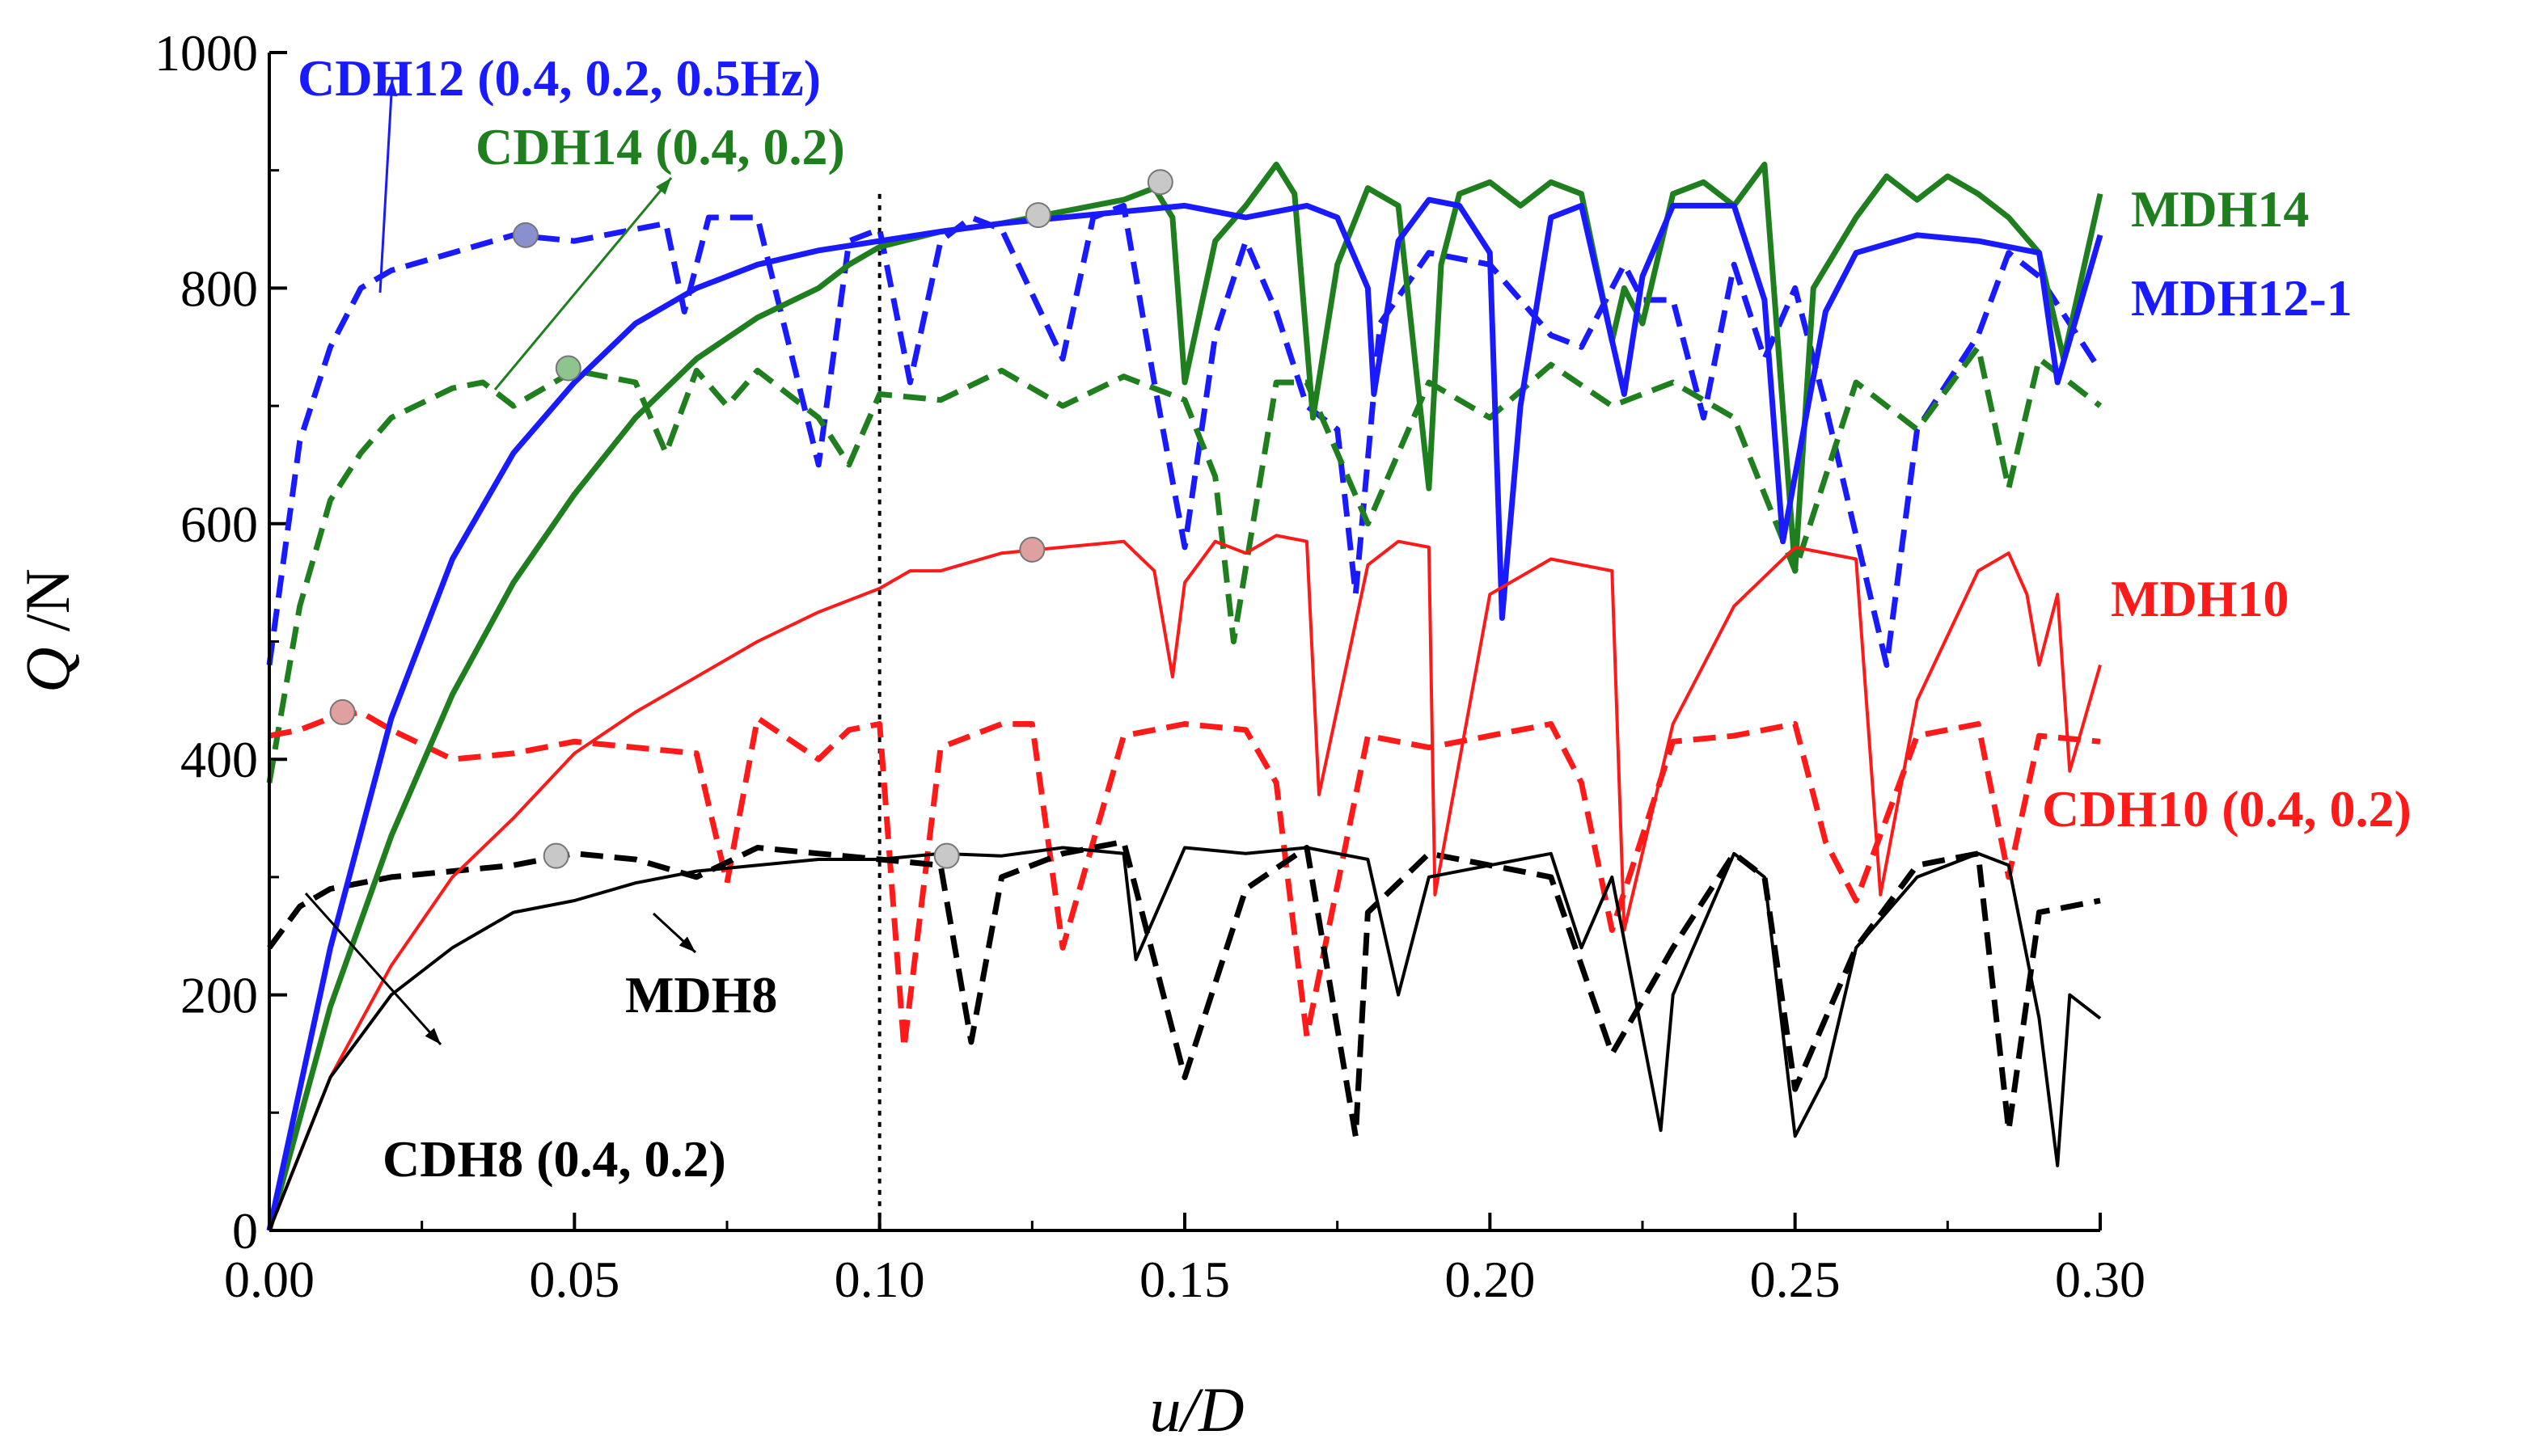 The height and width of the screenshot is (1456, 2545). I want to click on x-axis-divisor: /D, so click(1211, 1409).